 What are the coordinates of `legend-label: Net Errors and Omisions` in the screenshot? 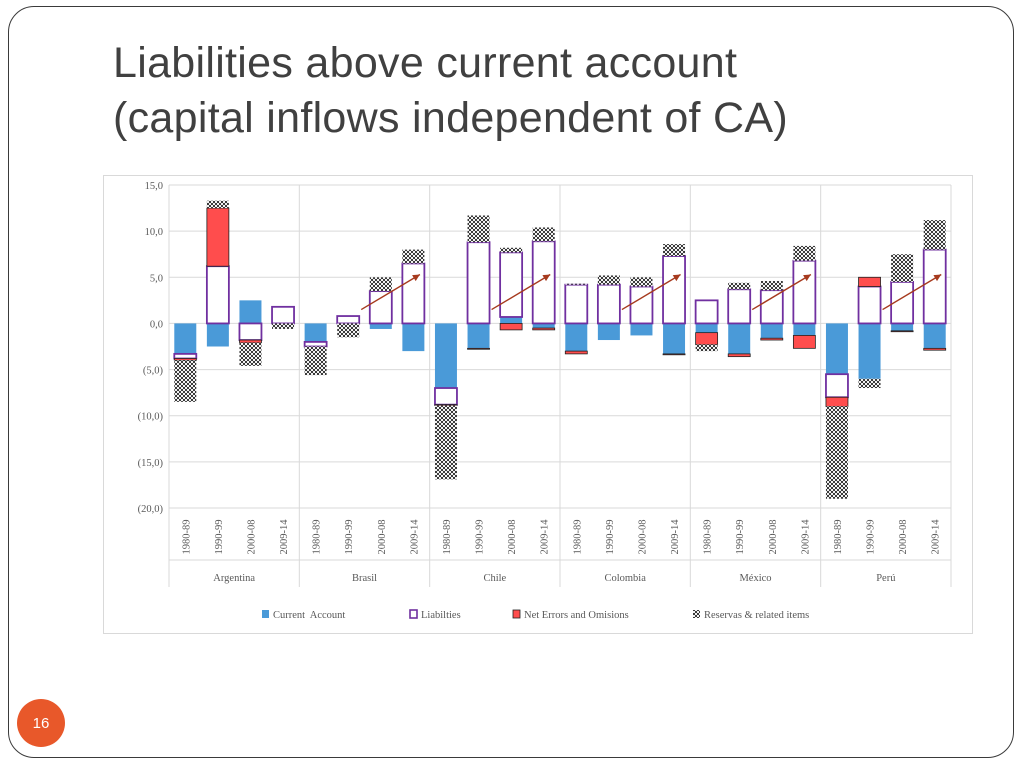 It's located at (576, 615).